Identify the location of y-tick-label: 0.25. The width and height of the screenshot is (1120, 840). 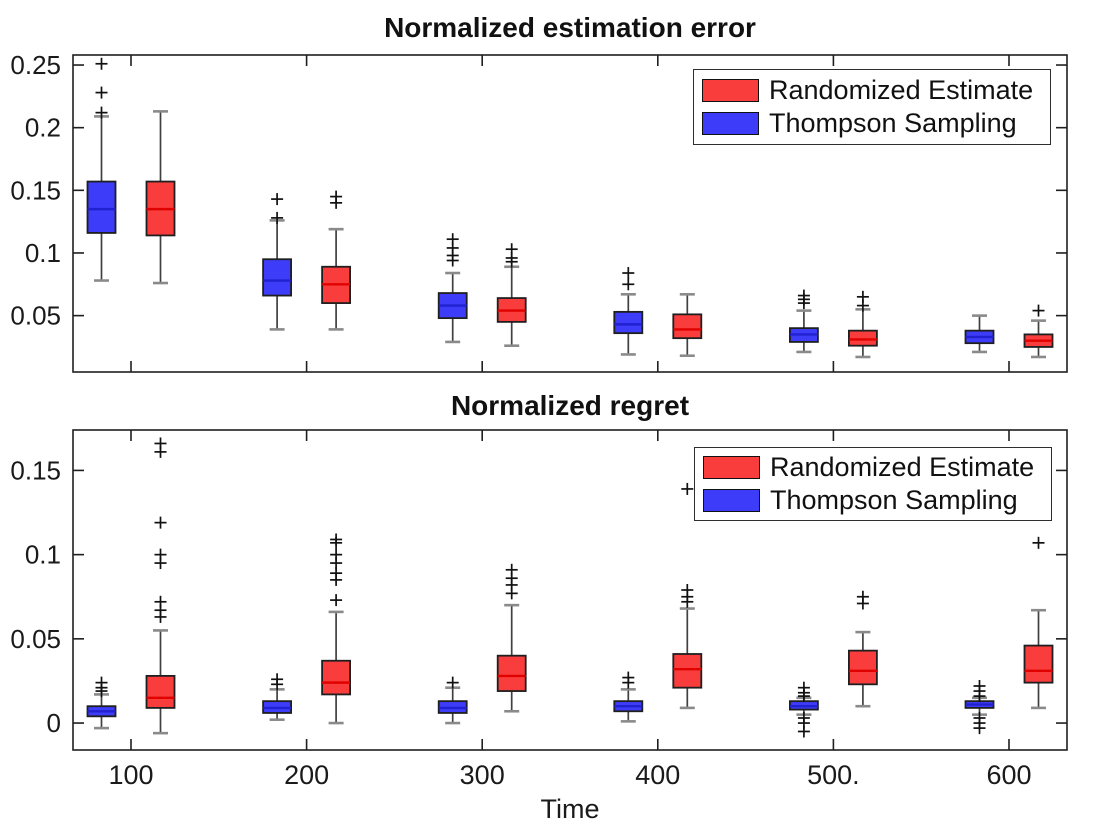
(35, 65).